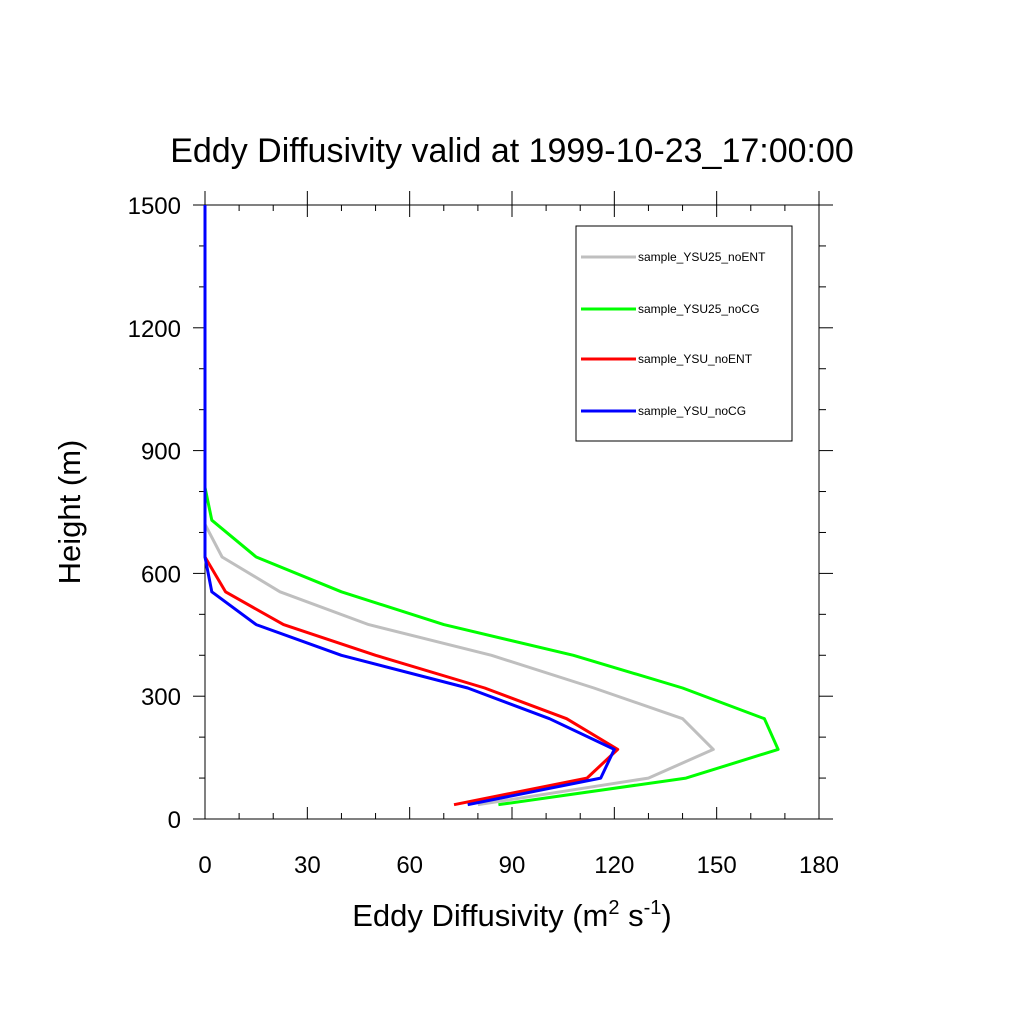  I want to click on x-axis-label-mid: s, so click(631, 915).